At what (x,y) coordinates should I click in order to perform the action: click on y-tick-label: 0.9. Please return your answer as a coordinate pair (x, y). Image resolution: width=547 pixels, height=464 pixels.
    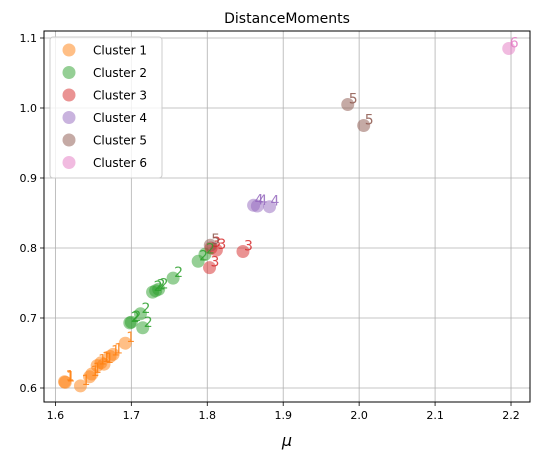
    Looking at the image, I should click on (29, 178).